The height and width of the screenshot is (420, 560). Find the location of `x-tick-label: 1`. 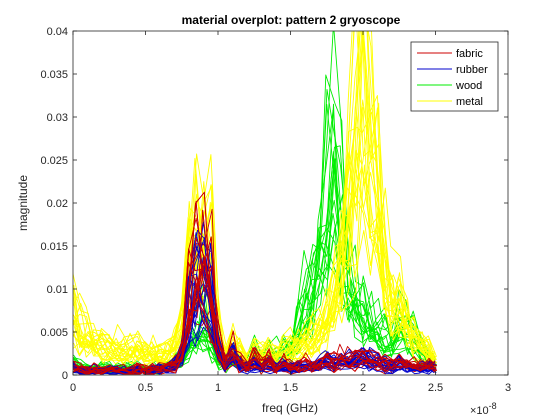

x-tick-label: 1 is located at coordinates (218, 388).